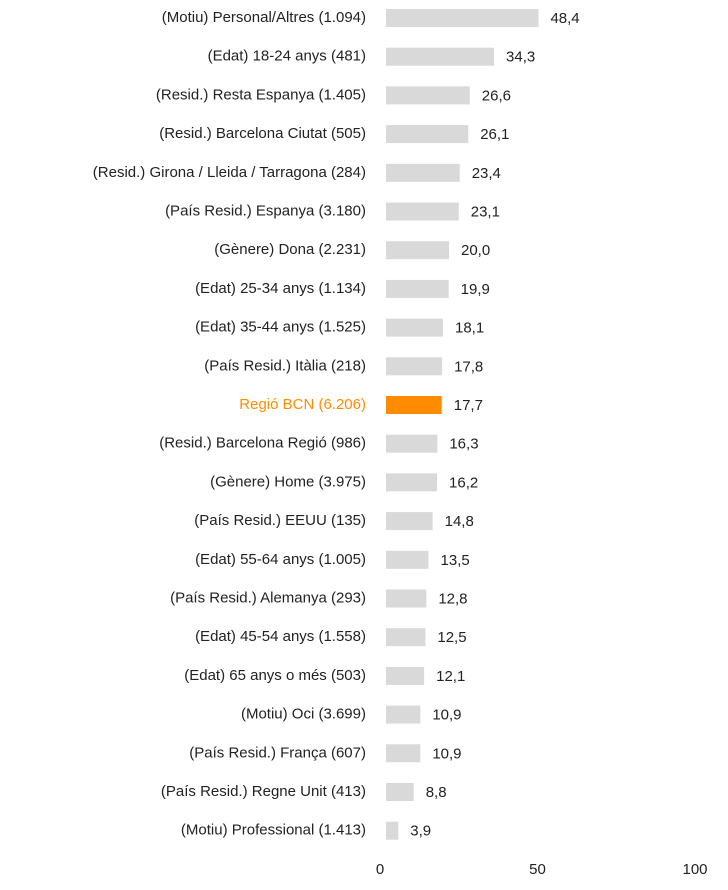 The image size is (728, 890). I want to click on category-label: (Gènere) Home (3.975), so click(288, 481).